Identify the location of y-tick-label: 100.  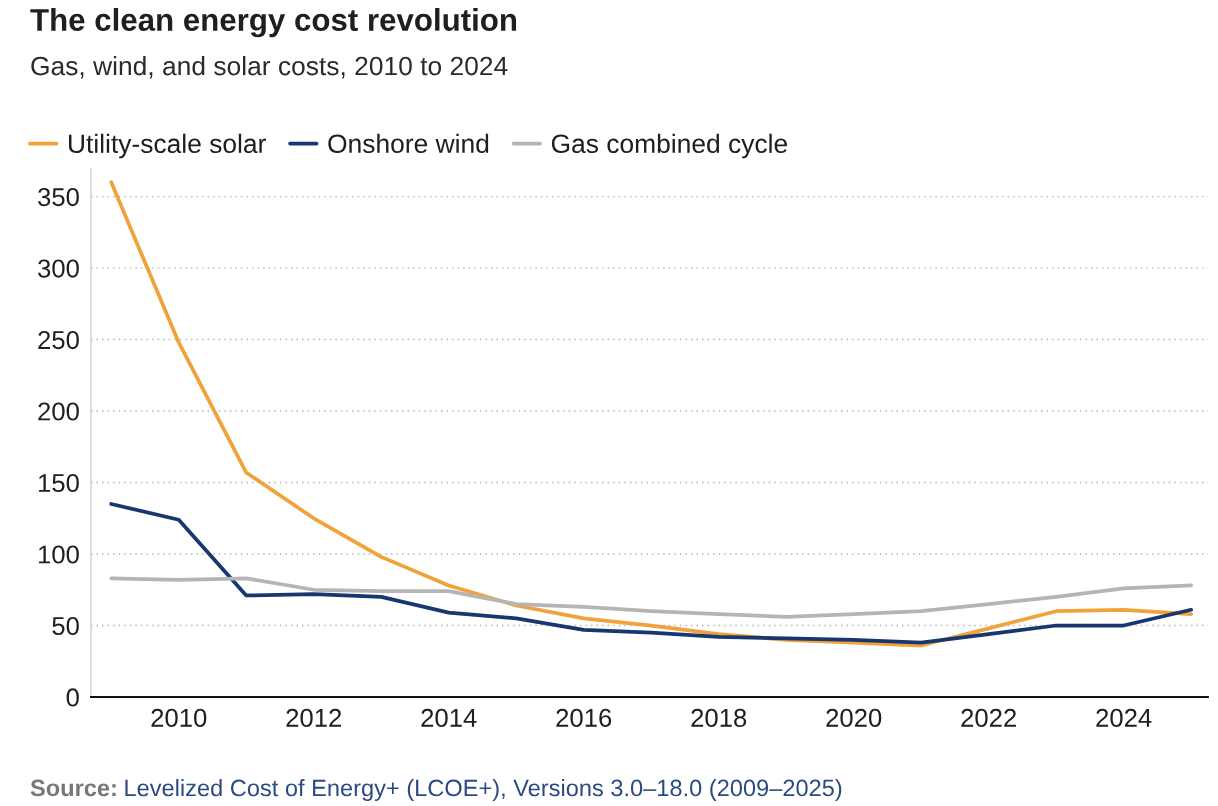
(58, 554).